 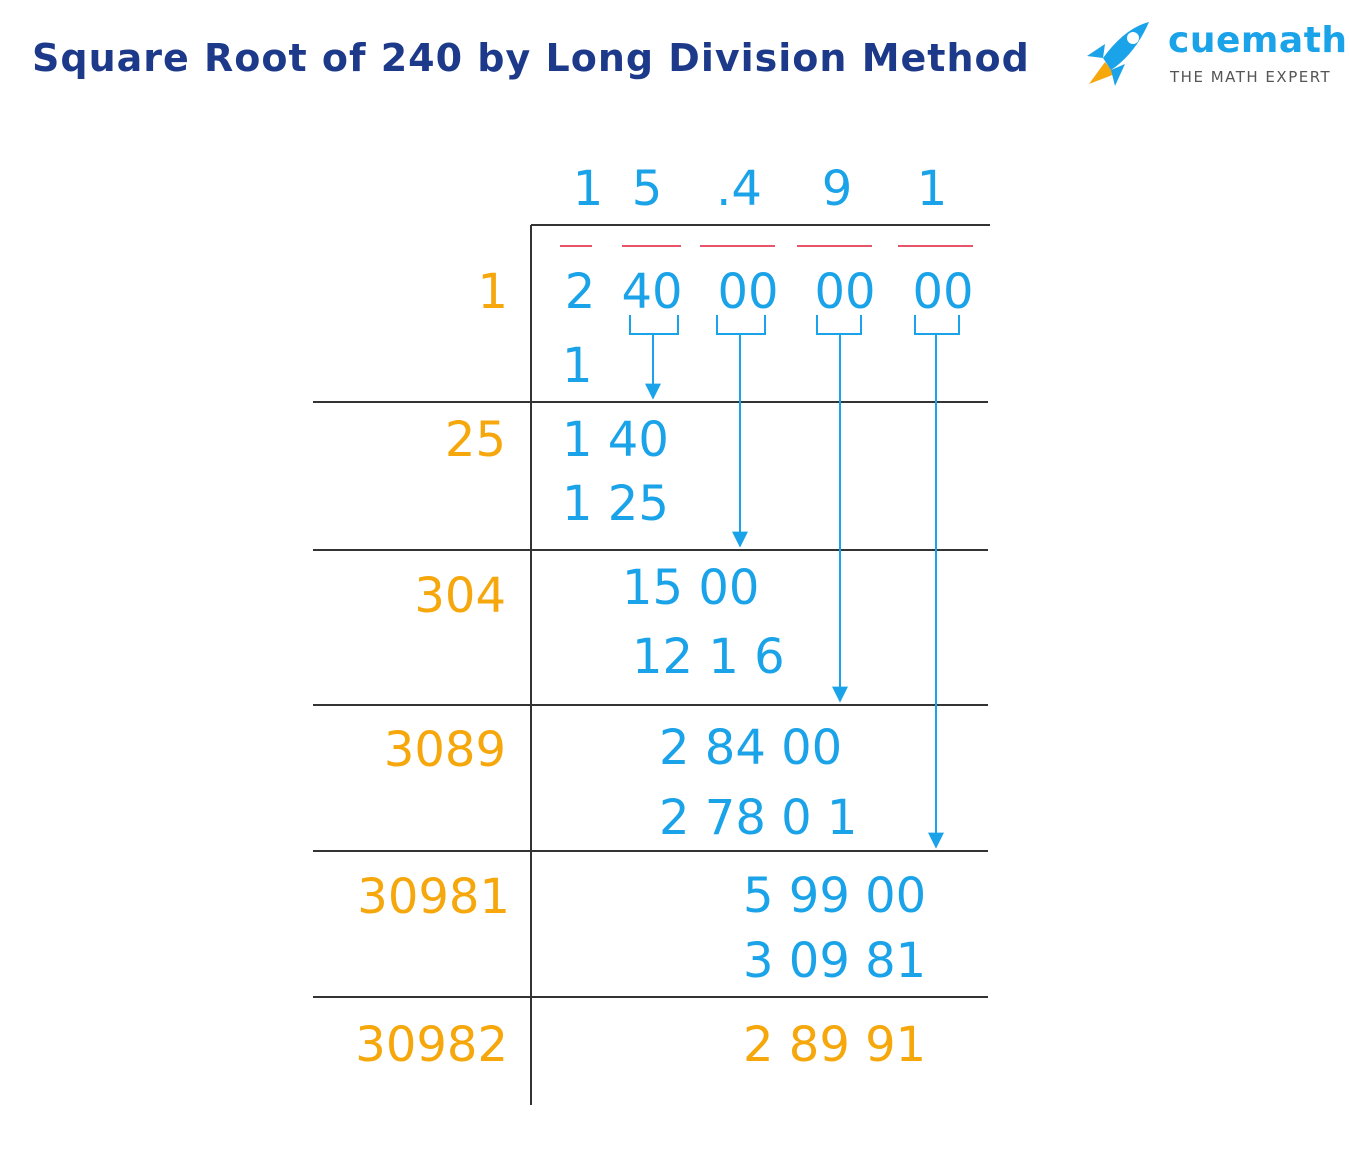 I want to click on divisor: 304, so click(x=460, y=596).